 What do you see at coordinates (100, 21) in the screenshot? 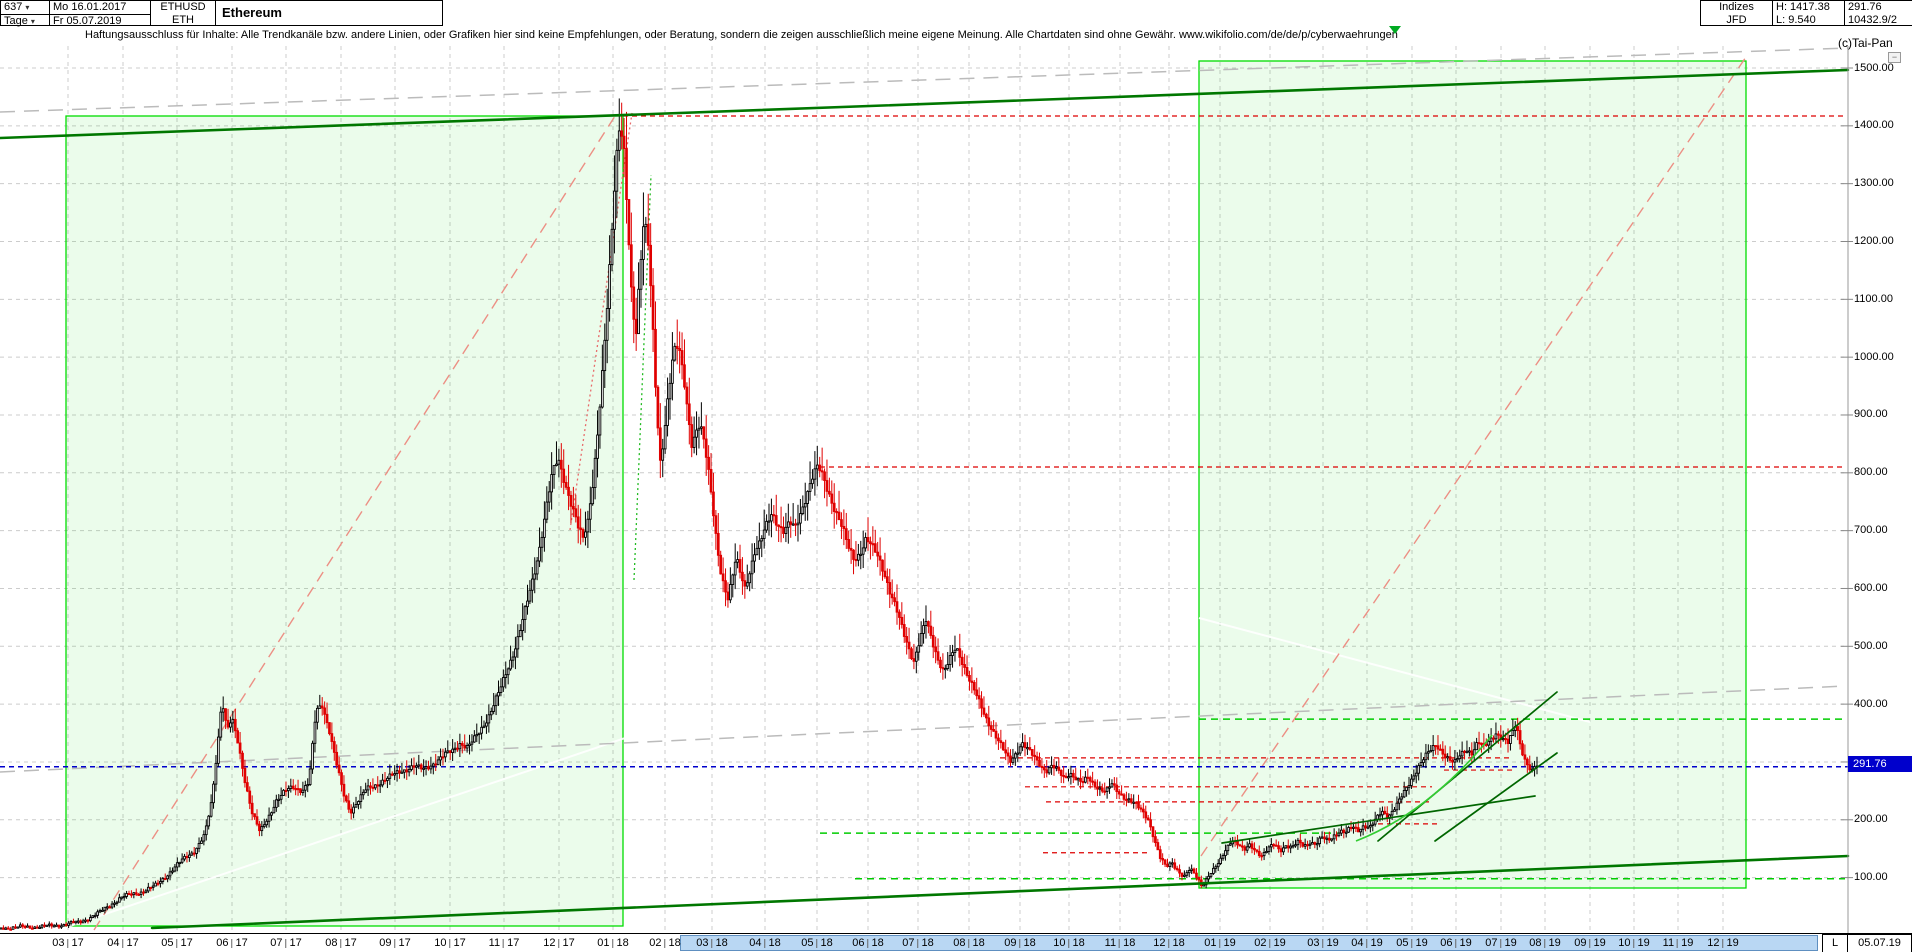
I see `date-to: Fr 05.07.2019` at bounding box center [100, 21].